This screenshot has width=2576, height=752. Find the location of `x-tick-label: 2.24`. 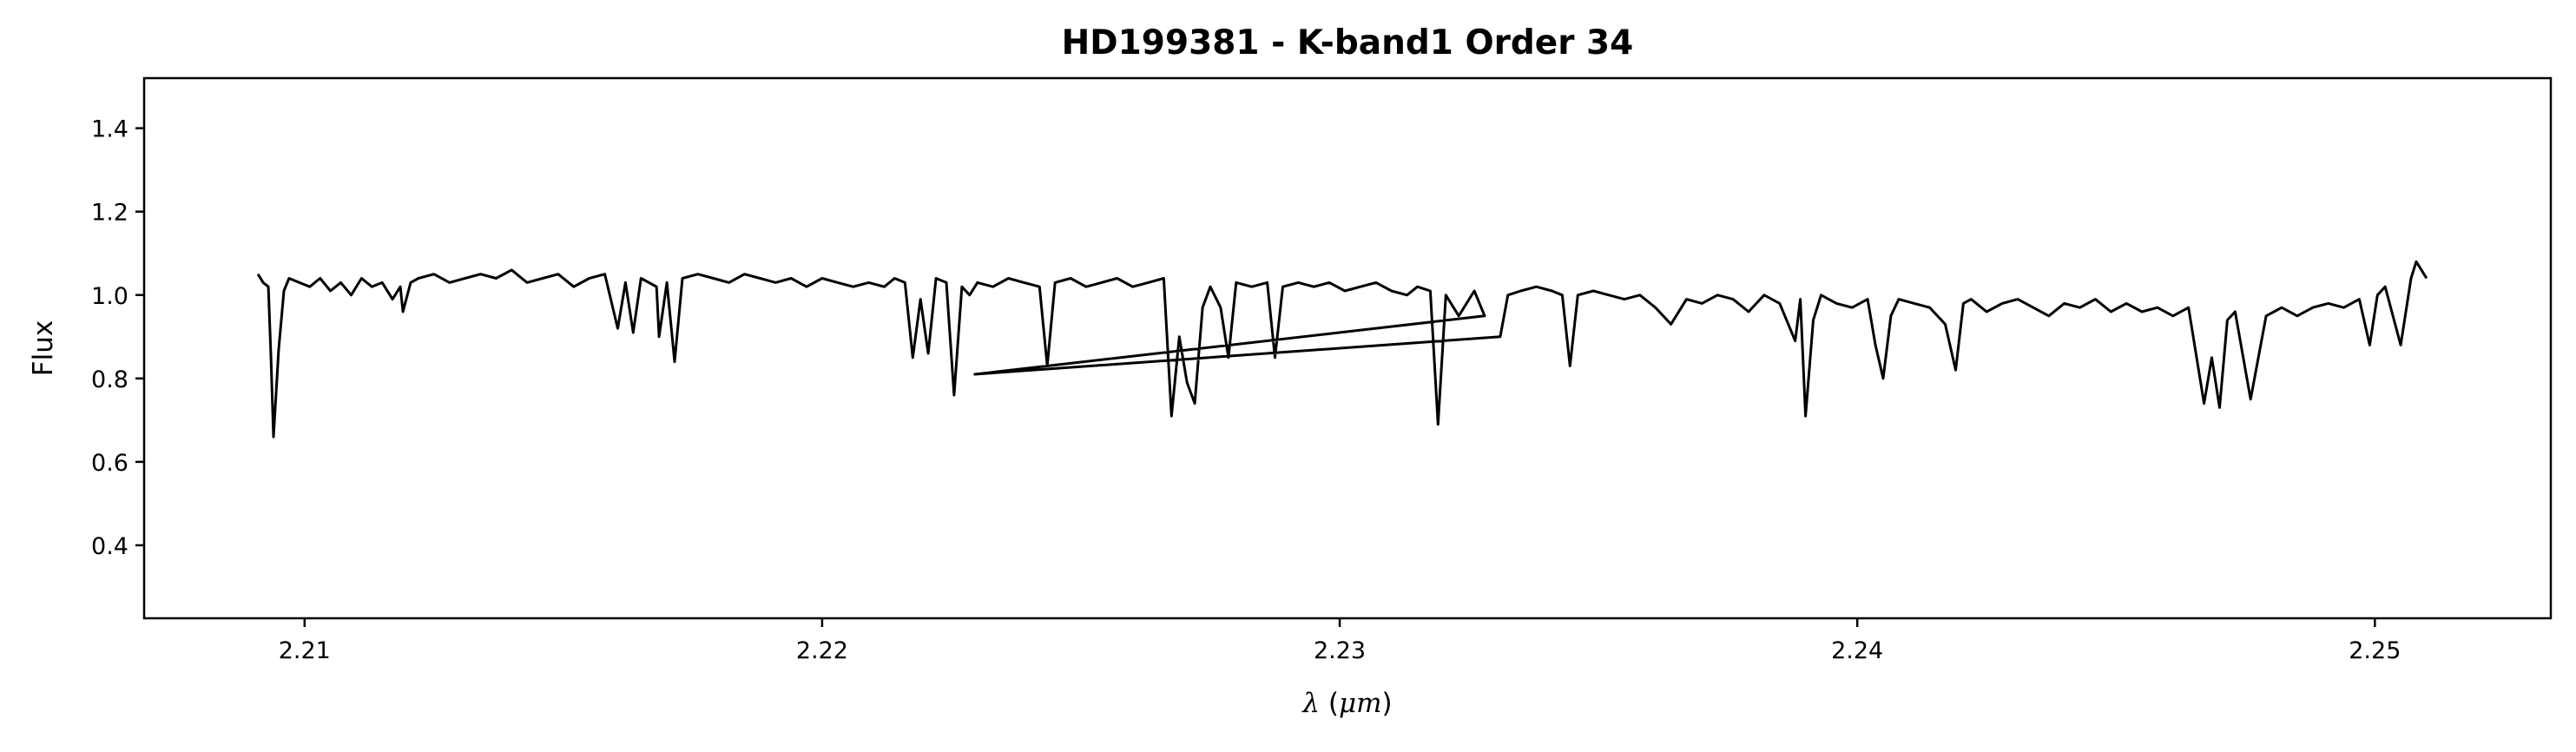

x-tick-label: 2.24 is located at coordinates (1857, 650).